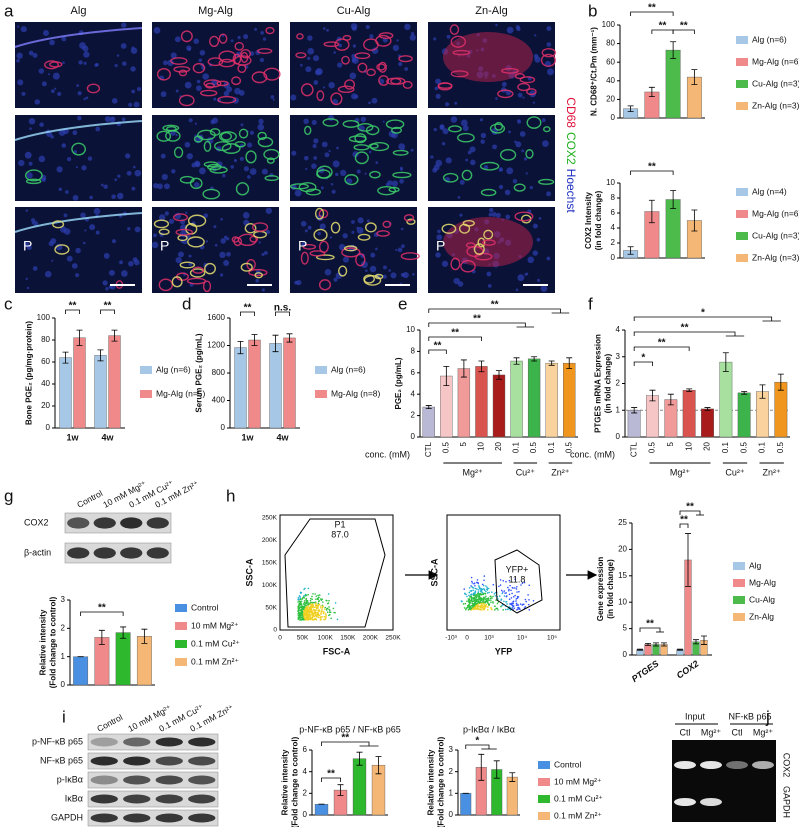 This screenshot has height=827, width=799. I want to click on y-tick-label: 2, so click(63, 627).